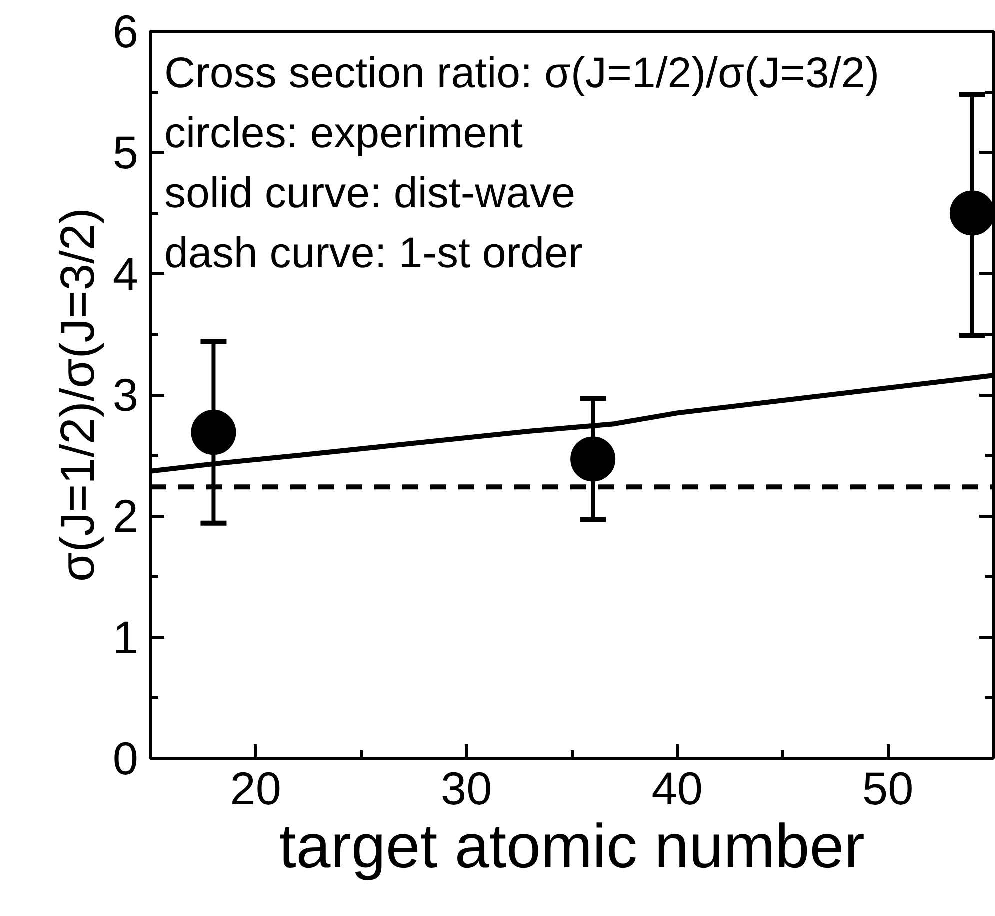  Describe the element at coordinates (256, 788) in the screenshot. I see `x-tick-label: 20` at that location.